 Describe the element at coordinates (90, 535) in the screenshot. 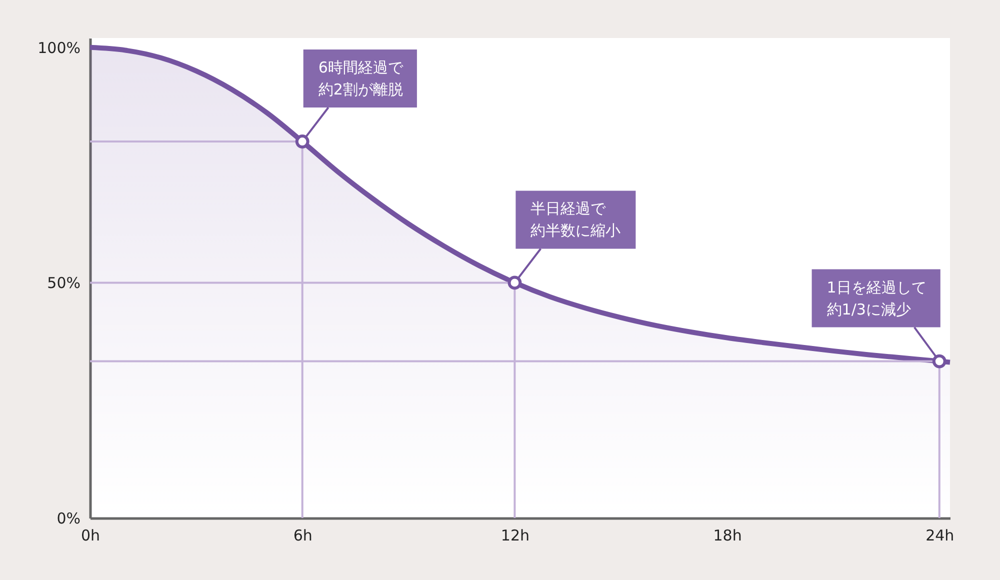

I see `x-tick-label: 0h` at that location.